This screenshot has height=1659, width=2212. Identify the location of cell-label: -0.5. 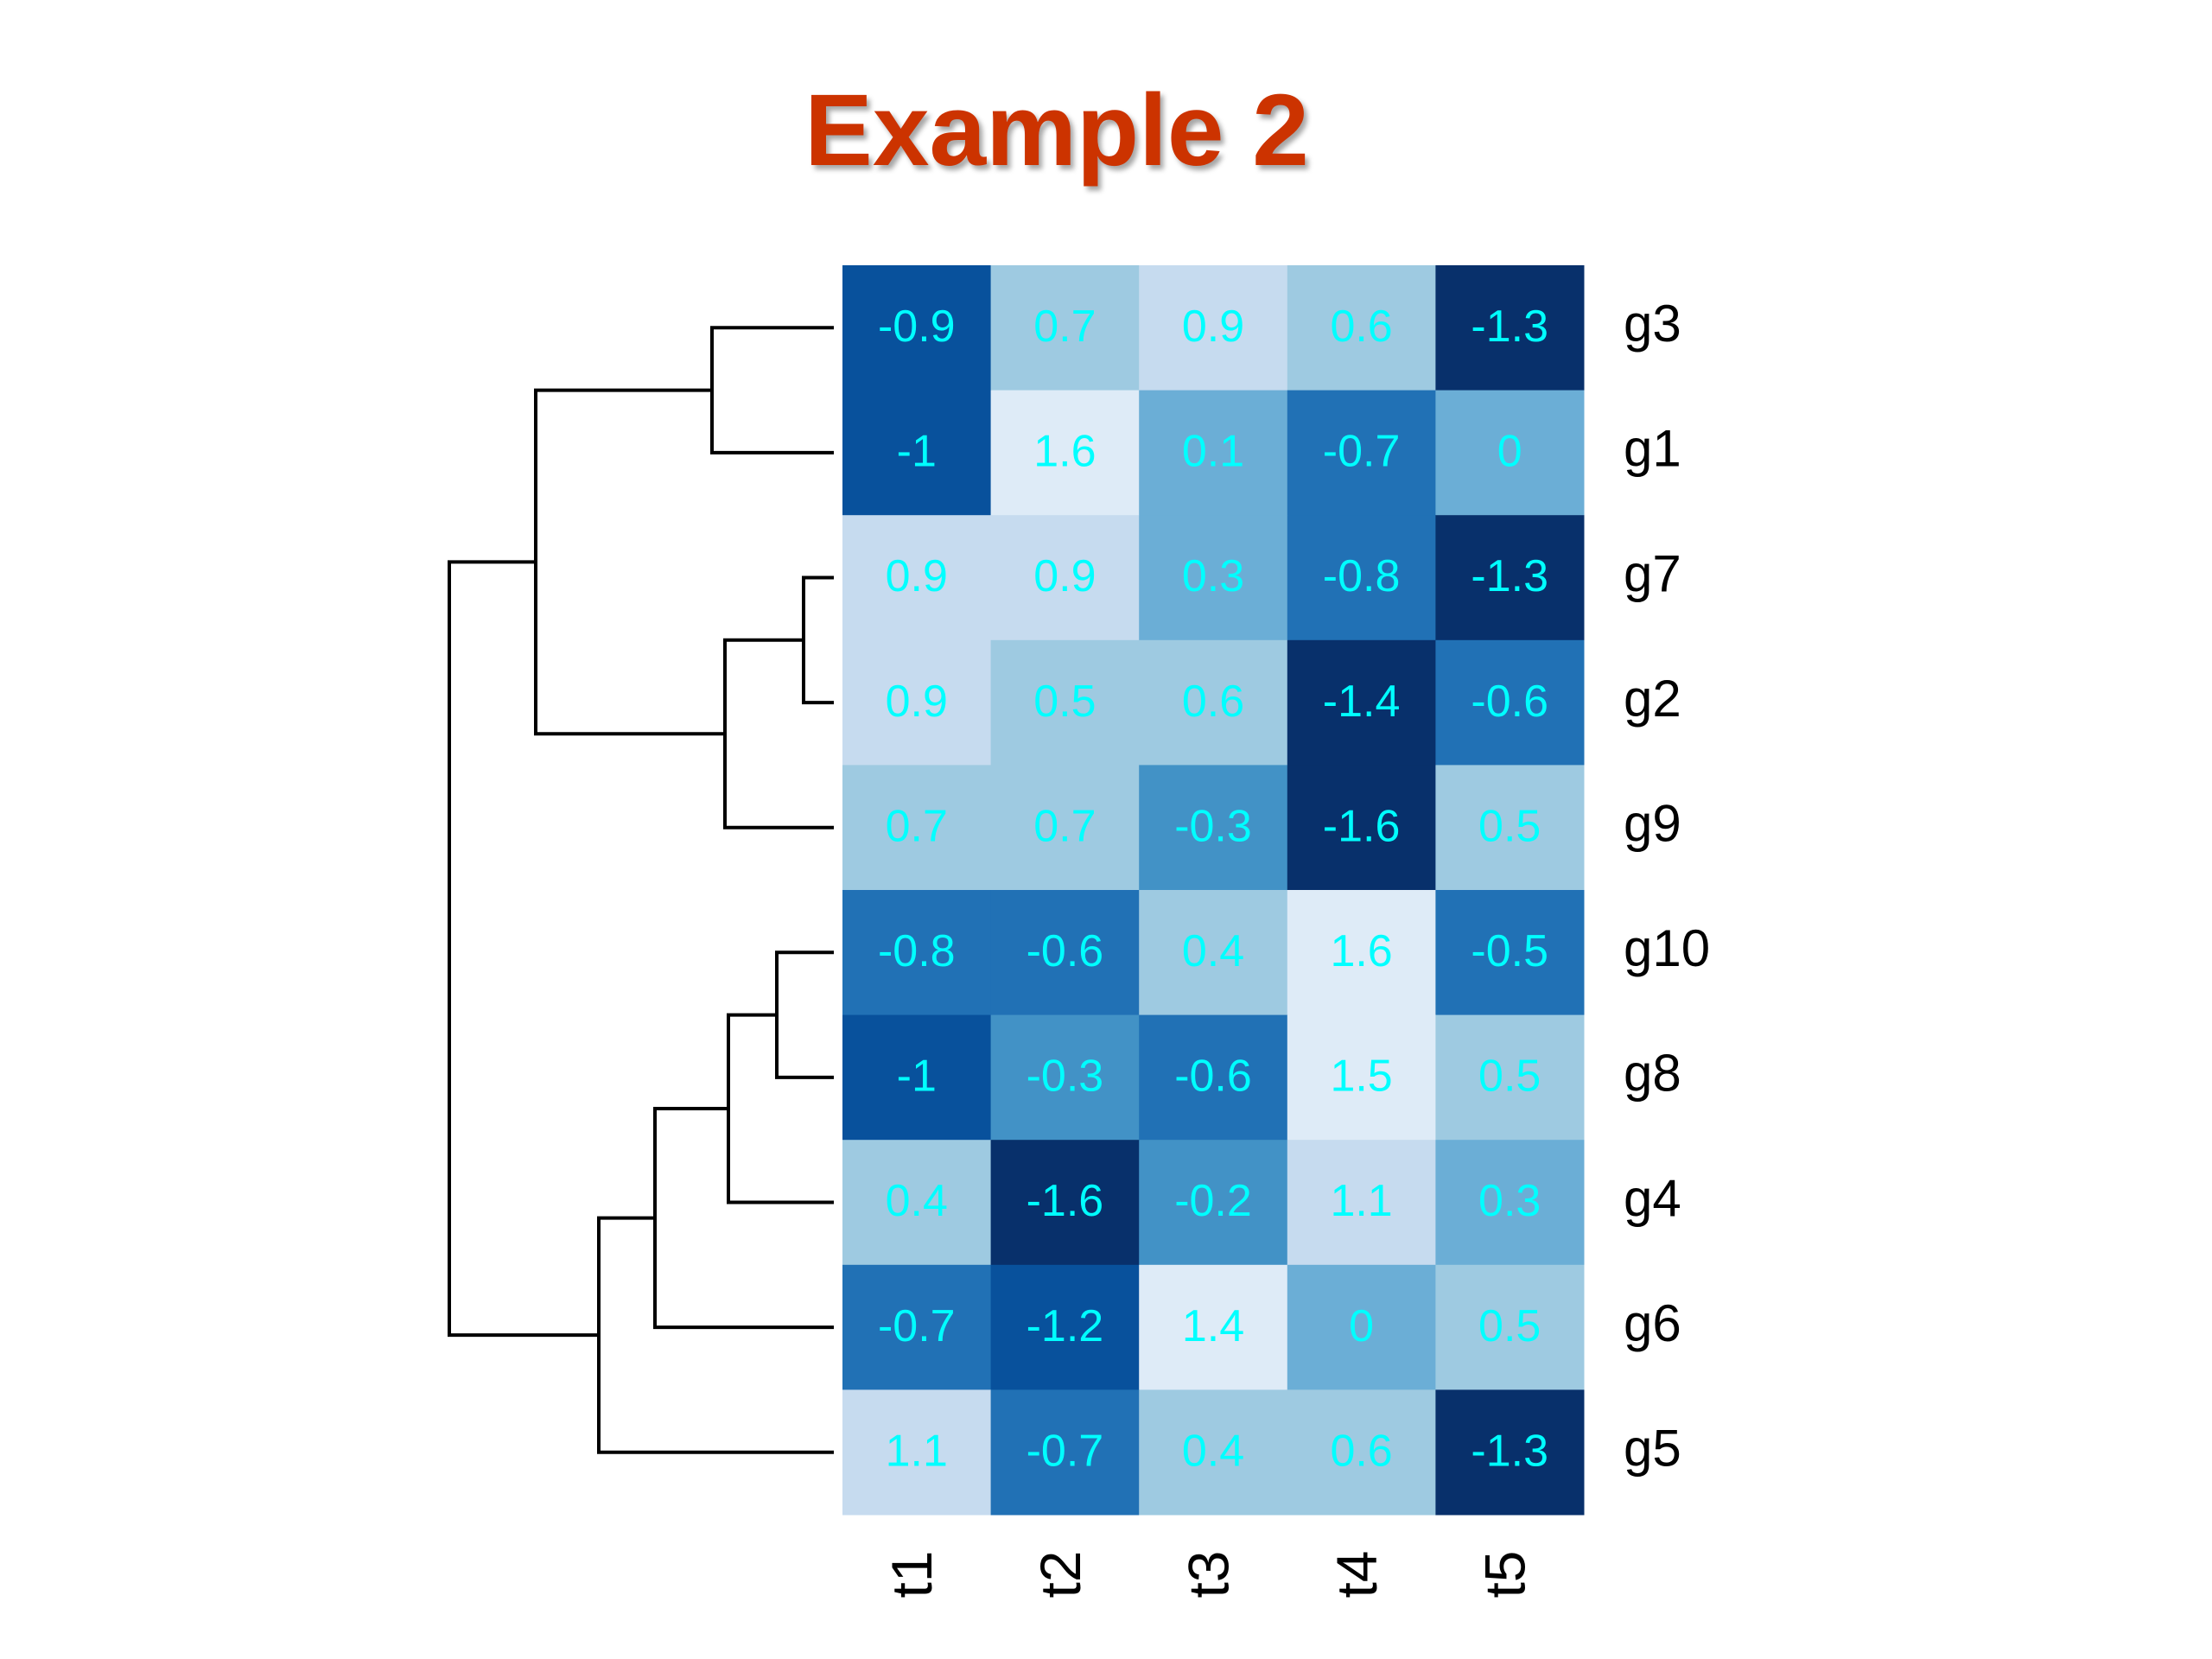
(1509, 951).